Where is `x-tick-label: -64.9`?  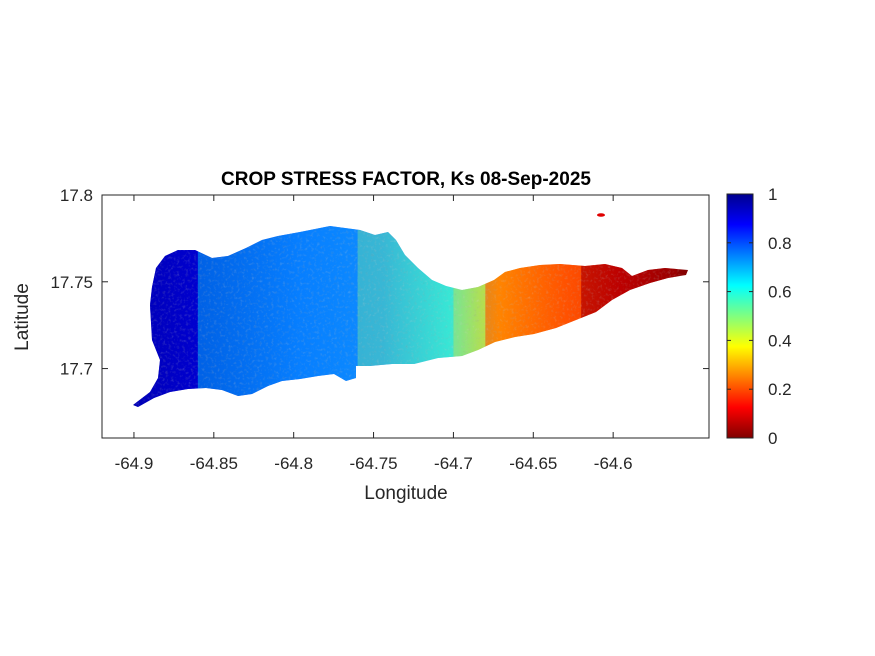 x-tick-label: -64.9 is located at coordinates (134, 463).